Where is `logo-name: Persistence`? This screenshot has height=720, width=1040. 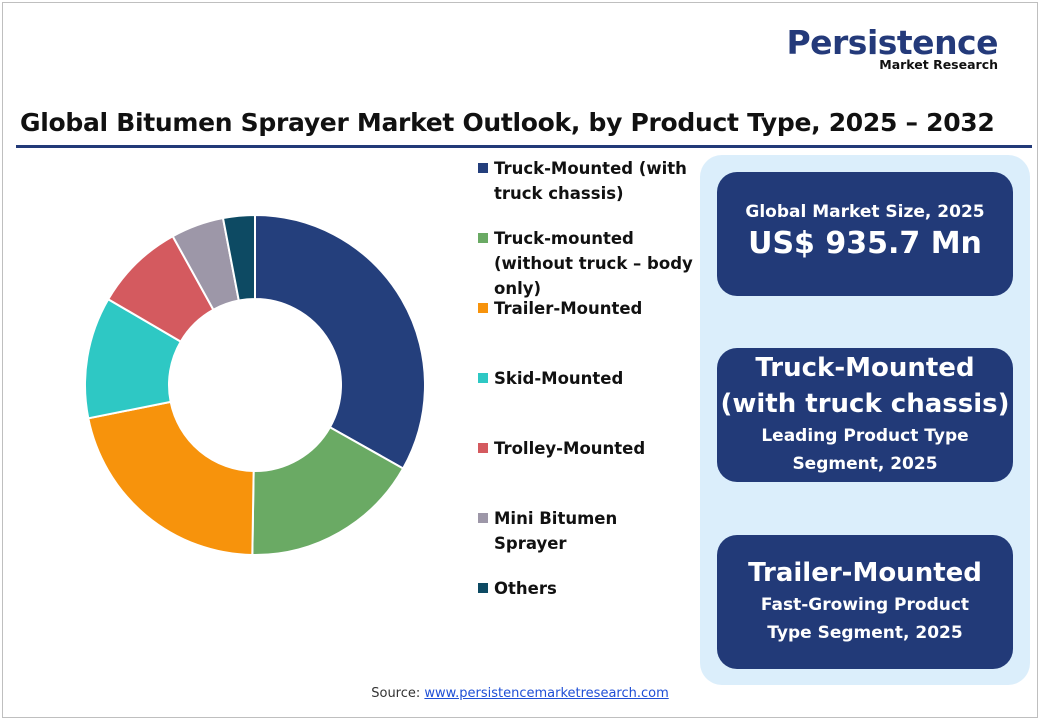 logo-name: Persistence is located at coordinates (892, 42).